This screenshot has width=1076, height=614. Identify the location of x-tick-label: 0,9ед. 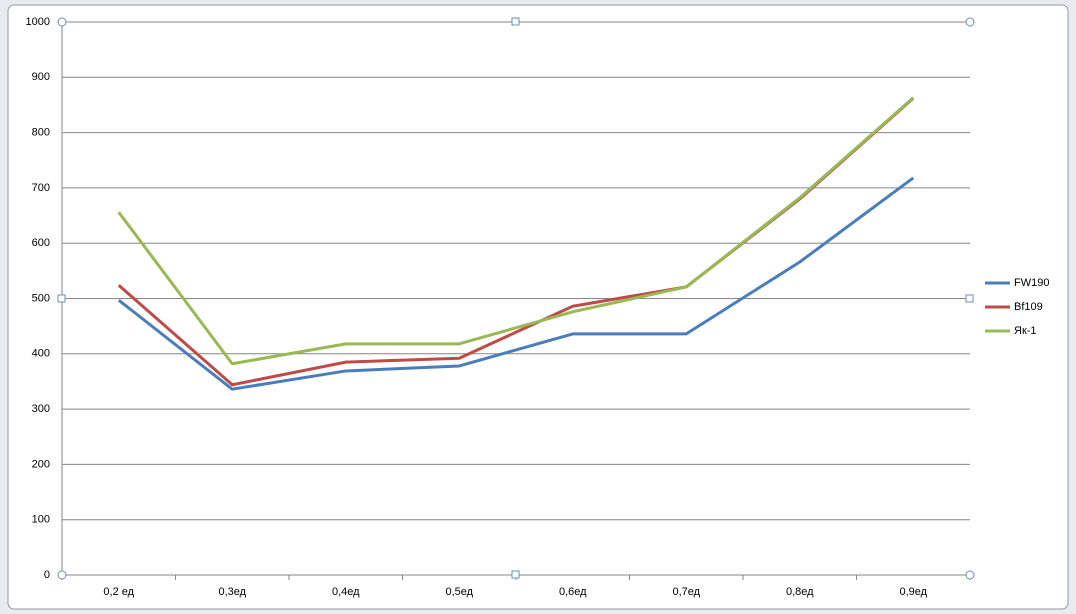
(913, 592).